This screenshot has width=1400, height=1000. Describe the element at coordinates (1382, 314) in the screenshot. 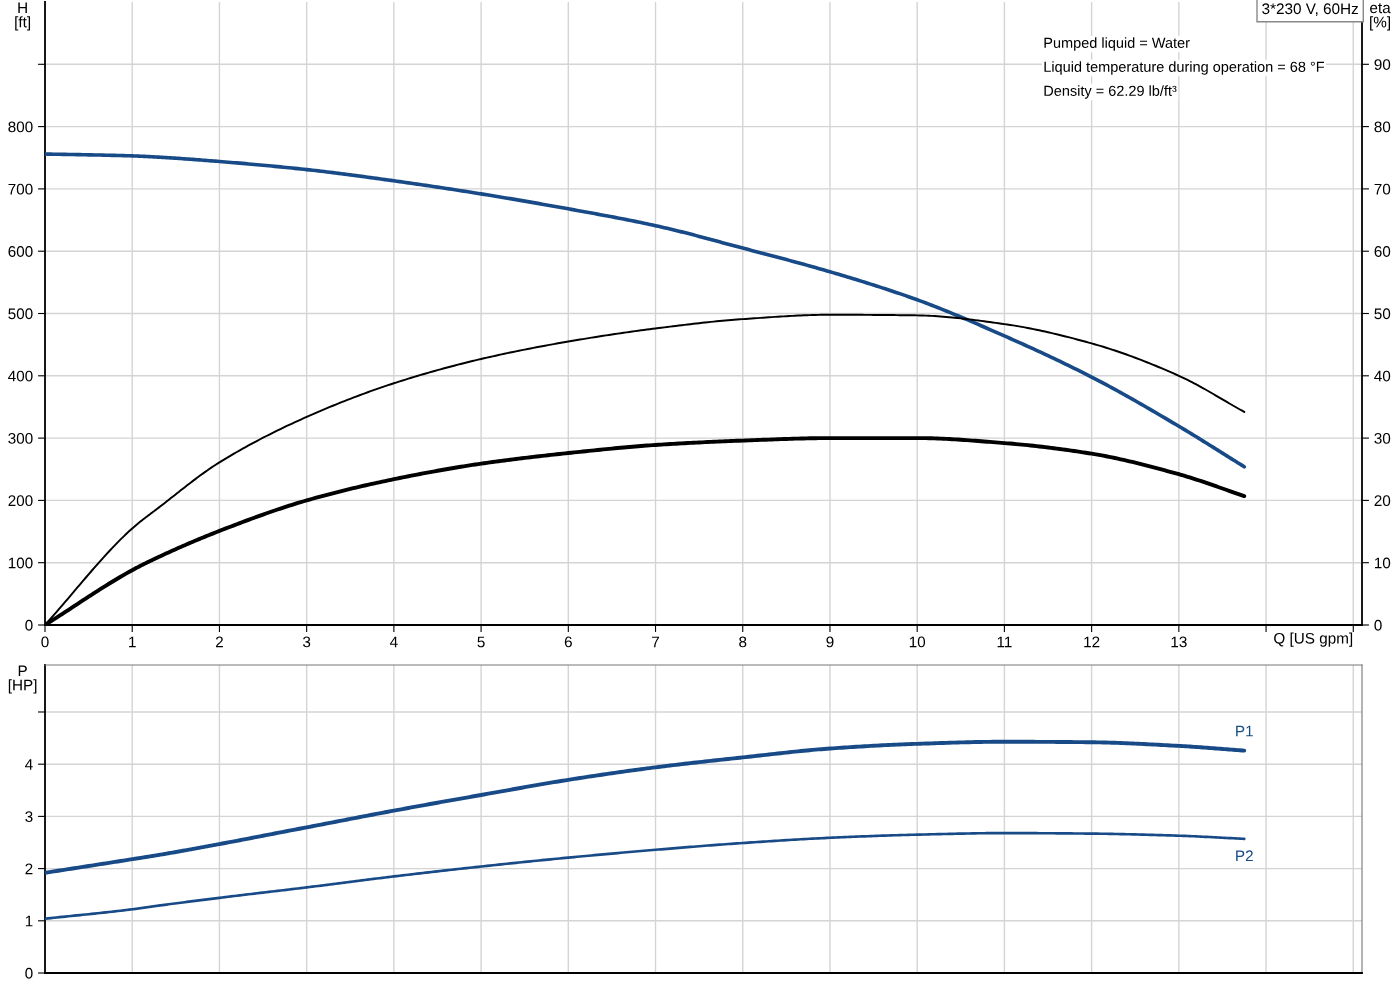

I see `y2-tick-label: 50` at that location.